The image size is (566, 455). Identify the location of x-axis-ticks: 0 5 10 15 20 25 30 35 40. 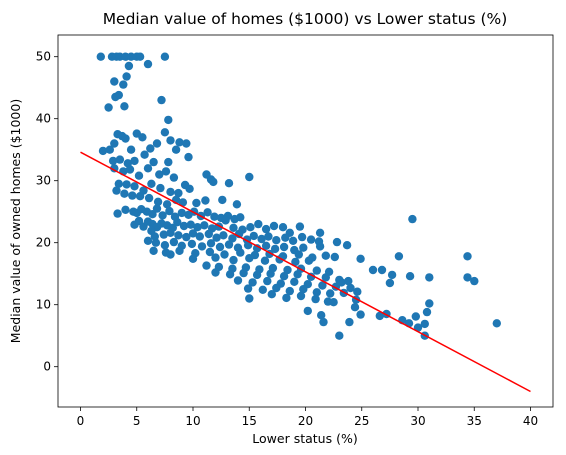
(307, 417).